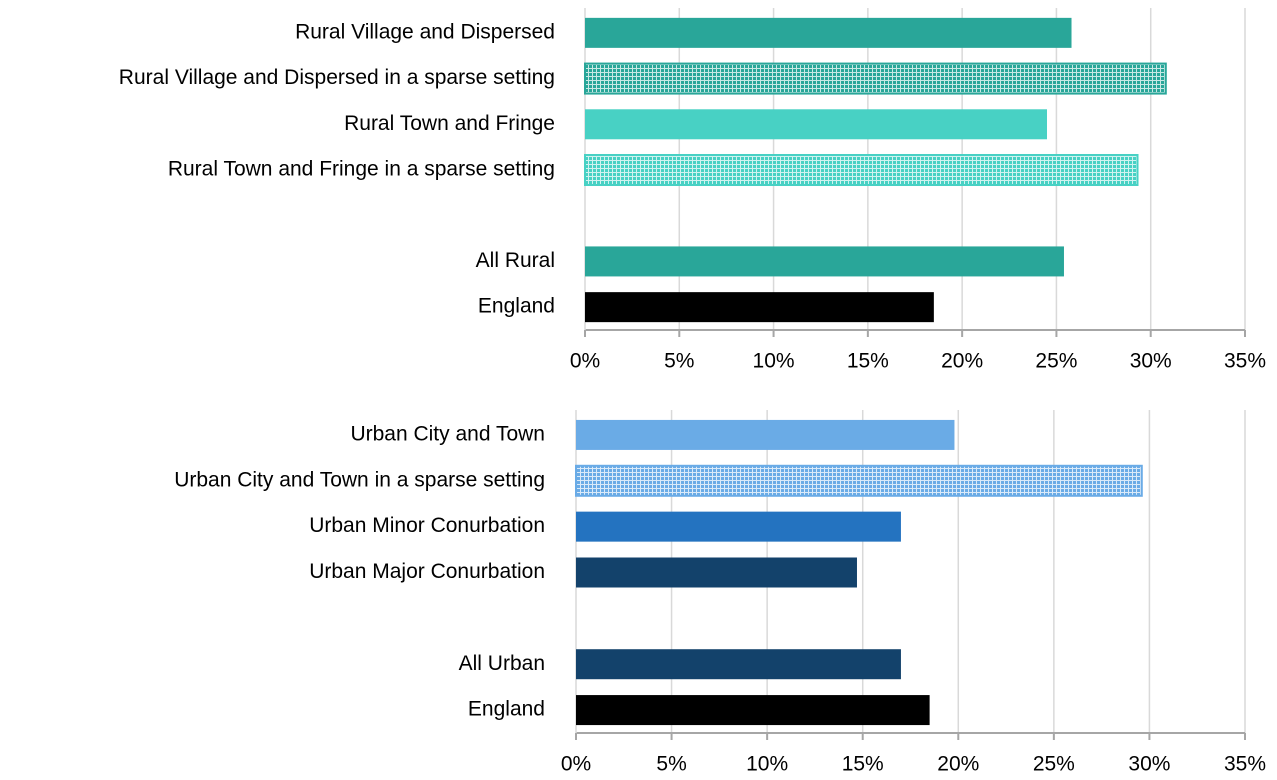  I want to click on y-tick-label: All Urban, so click(502, 663).